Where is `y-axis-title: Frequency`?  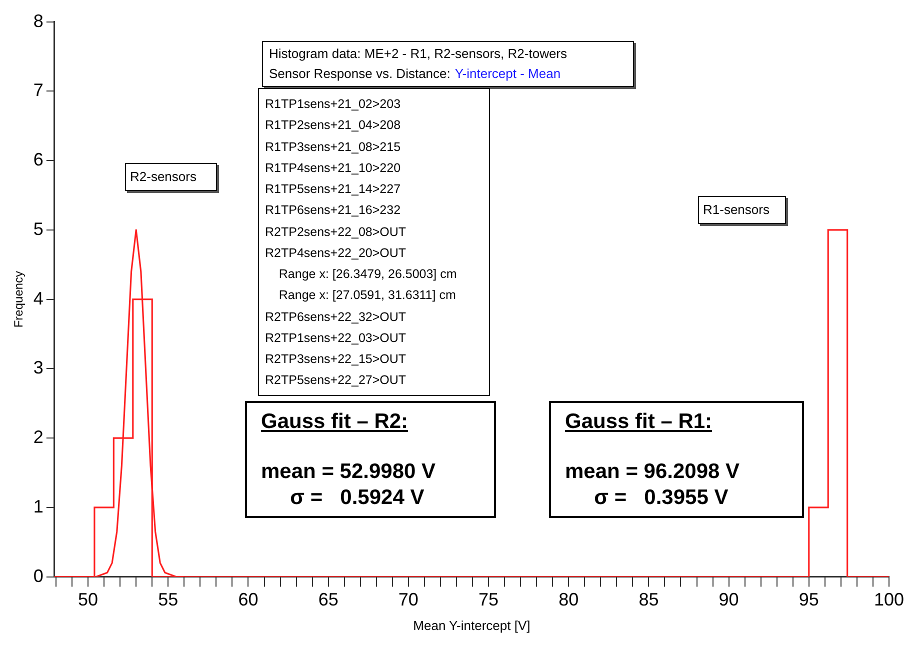 y-axis-title: Frequency is located at coordinates (19, 299).